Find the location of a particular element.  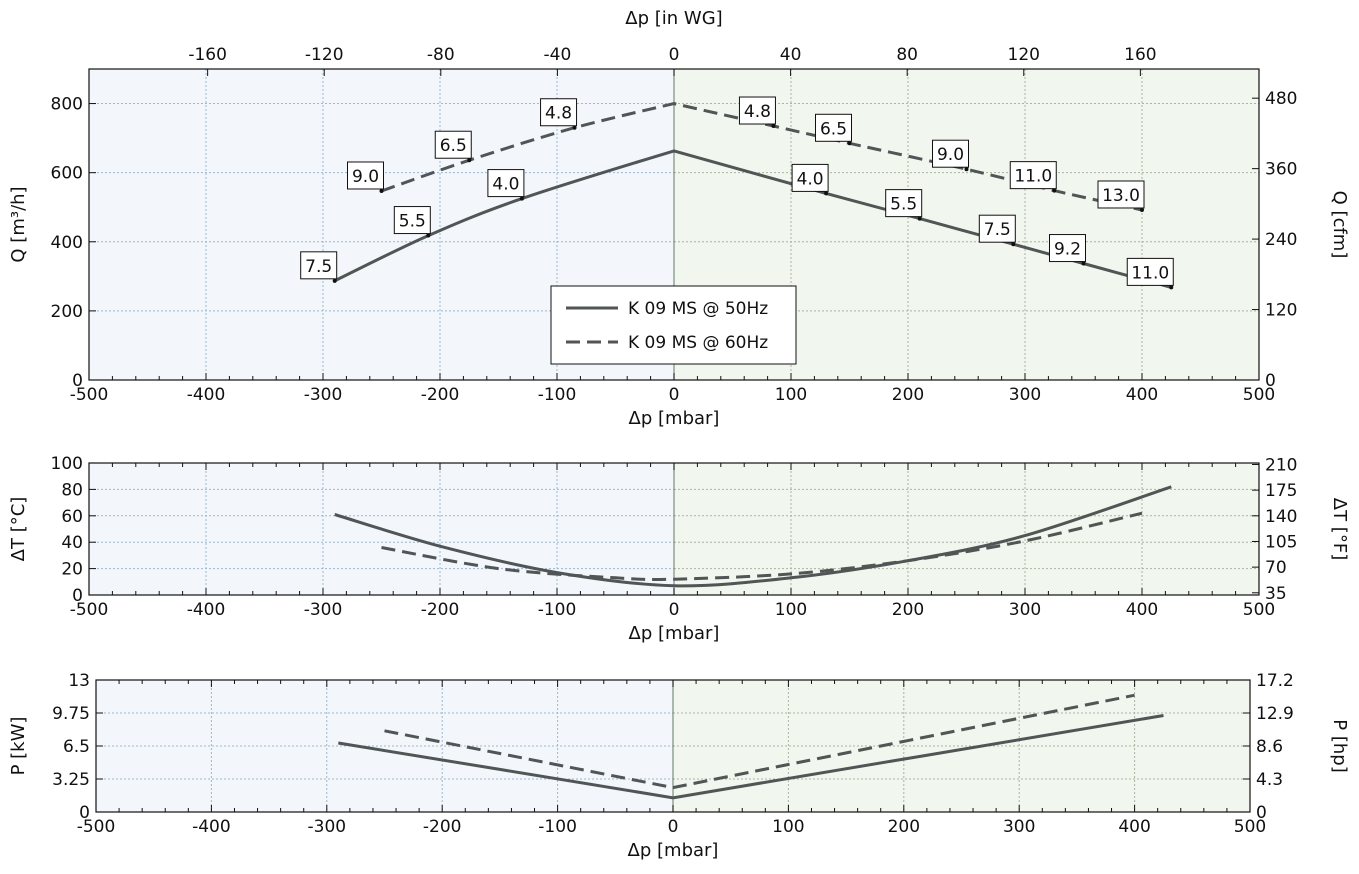

y2-tick-label: 70 is located at coordinates (1276, 568).